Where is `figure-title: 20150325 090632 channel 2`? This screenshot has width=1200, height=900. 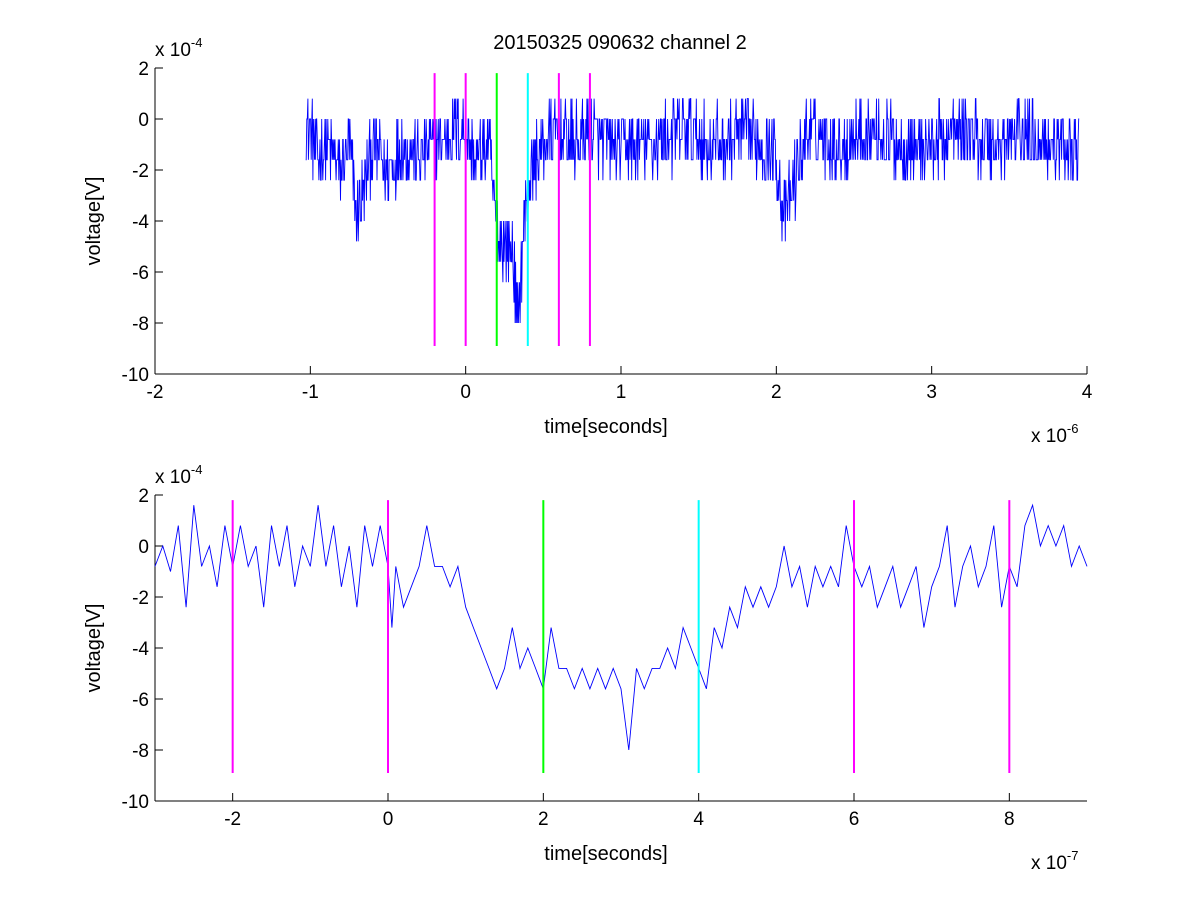
figure-title: 20150325 090632 channel 2 is located at coordinates (620, 43).